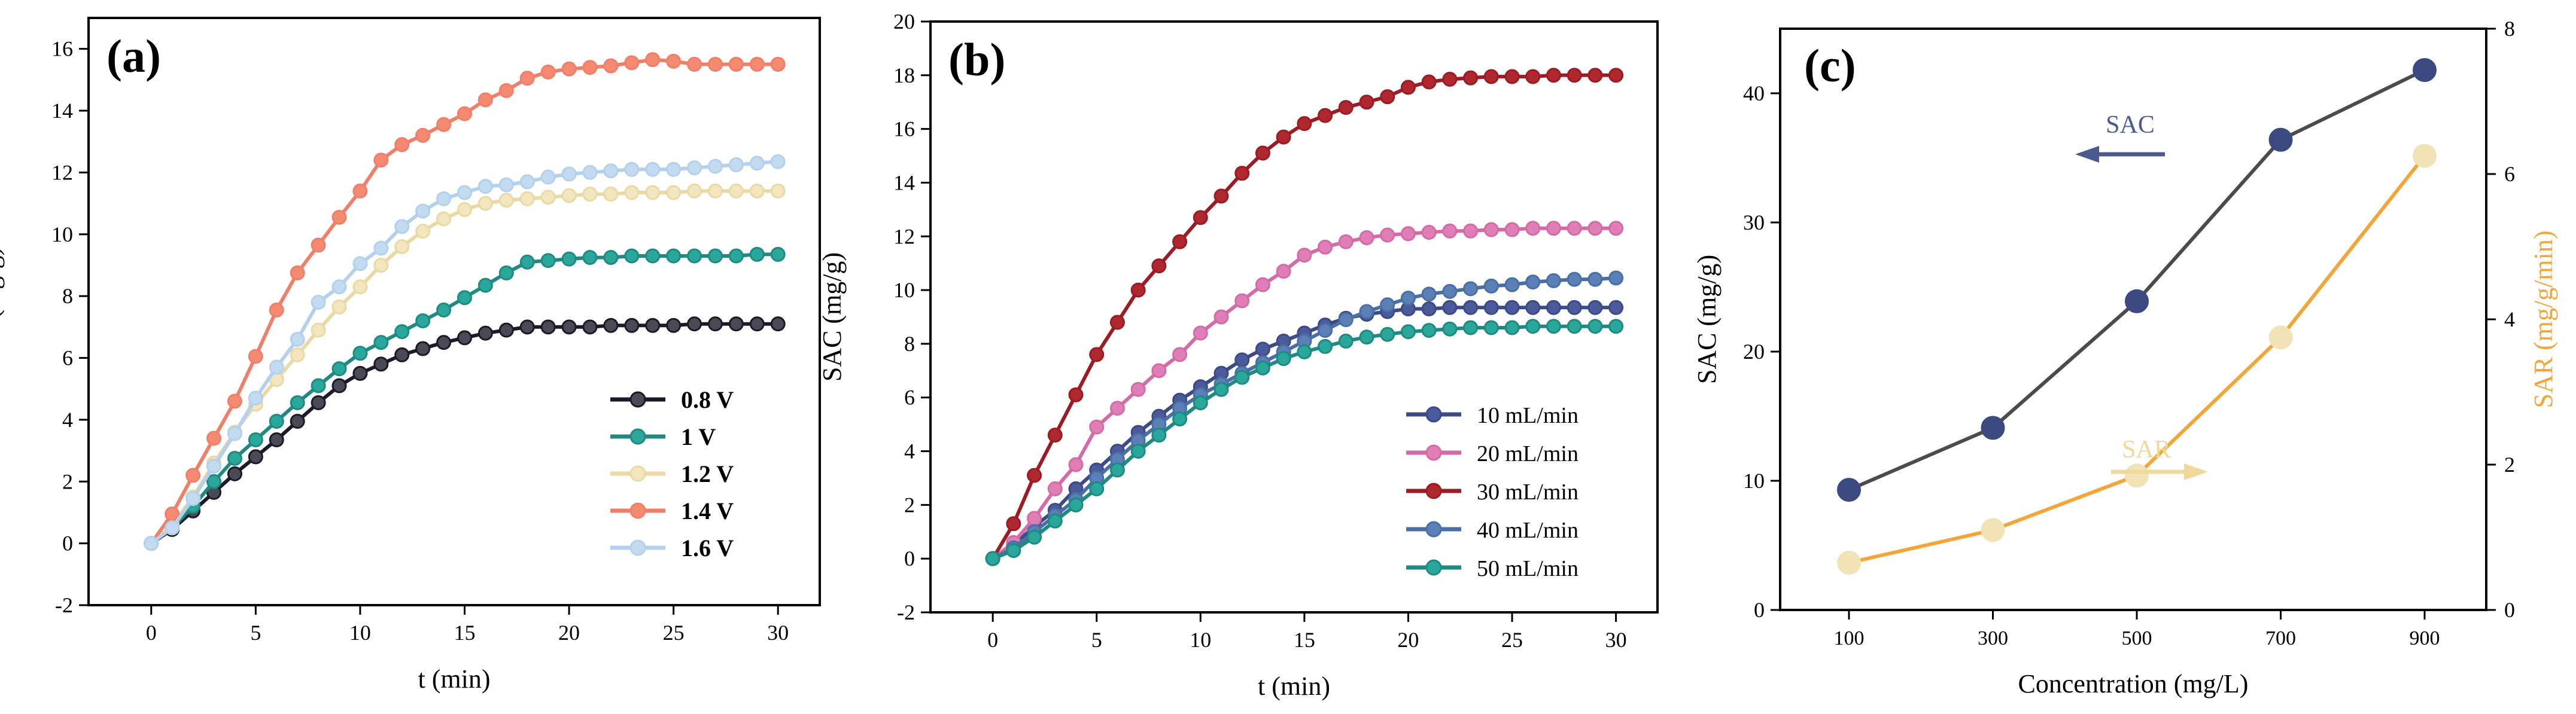 This screenshot has height=714, width=2576. What do you see at coordinates (2509, 29) in the screenshot?
I see `y-tick-label-right: 8` at bounding box center [2509, 29].